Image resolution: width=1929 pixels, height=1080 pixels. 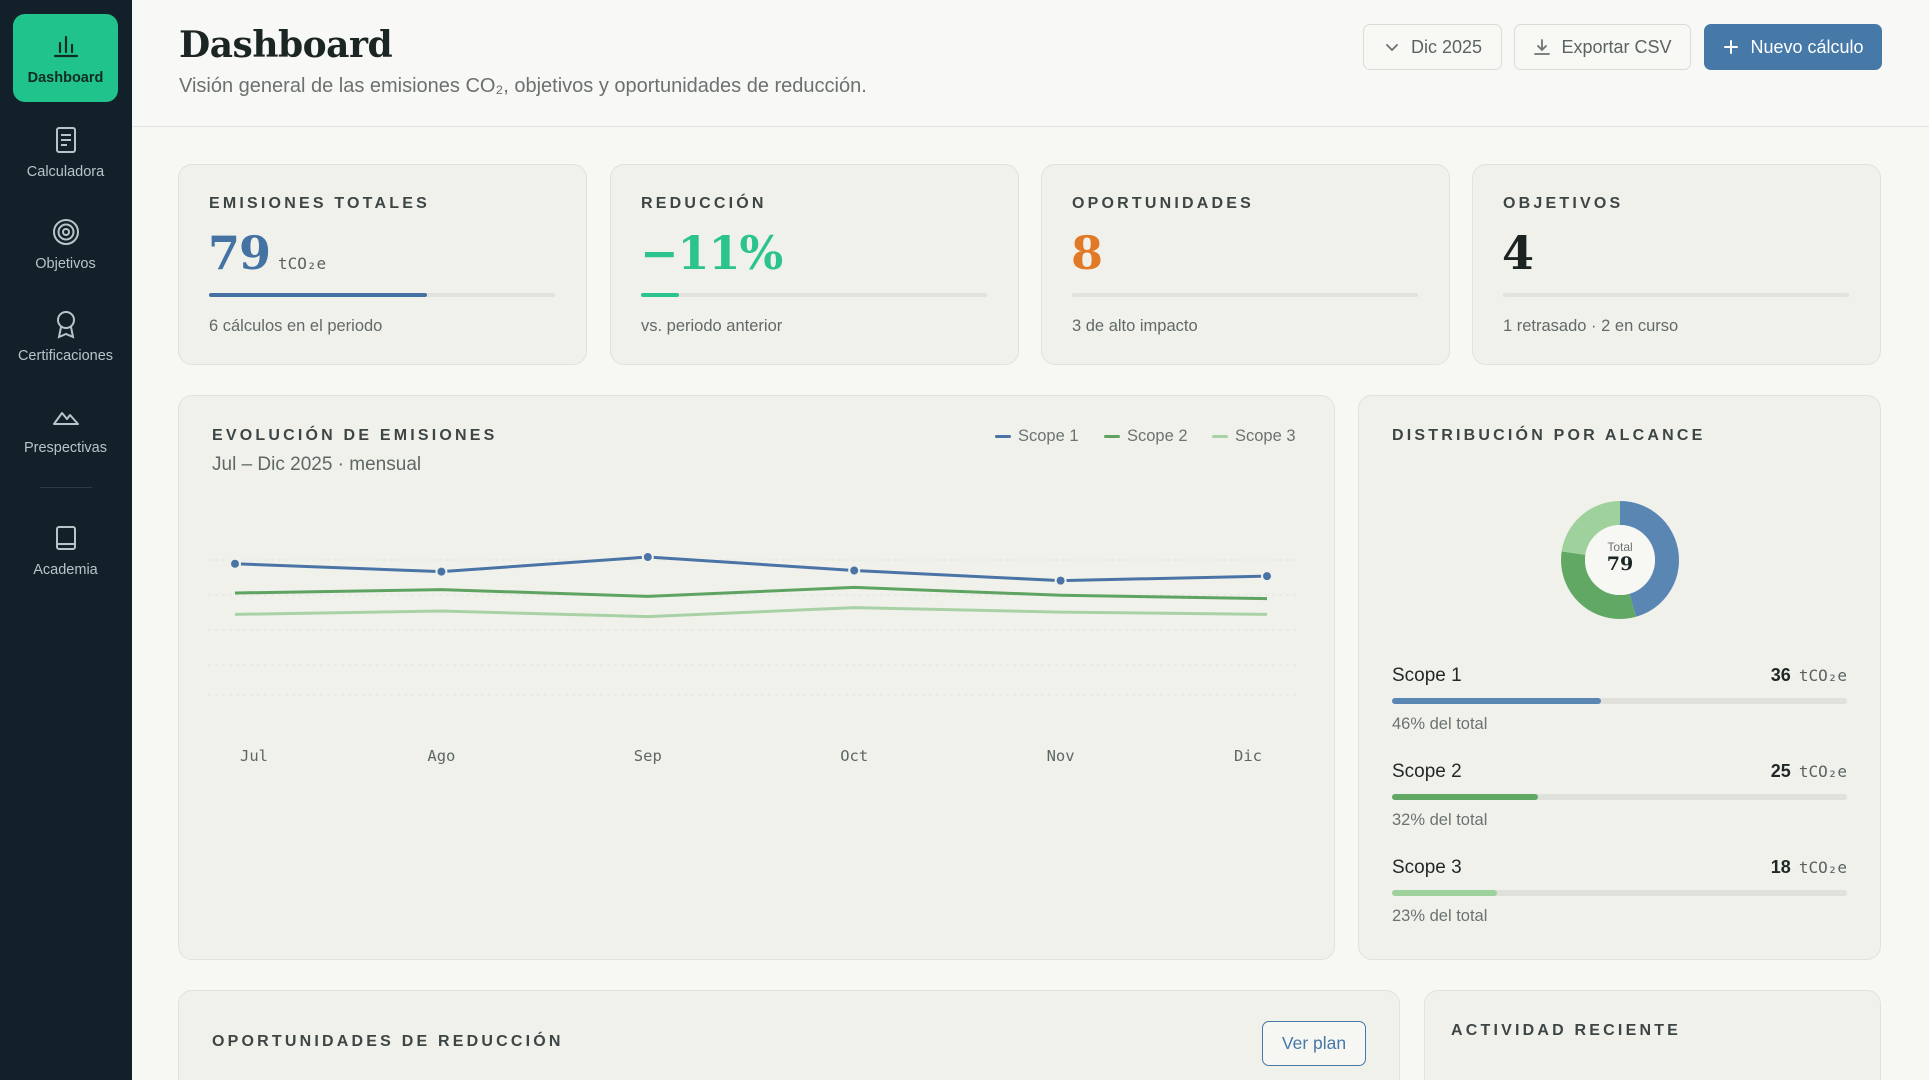 What do you see at coordinates (711, 253) in the screenshot?
I see `kpi-value: −11%` at bounding box center [711, 253].